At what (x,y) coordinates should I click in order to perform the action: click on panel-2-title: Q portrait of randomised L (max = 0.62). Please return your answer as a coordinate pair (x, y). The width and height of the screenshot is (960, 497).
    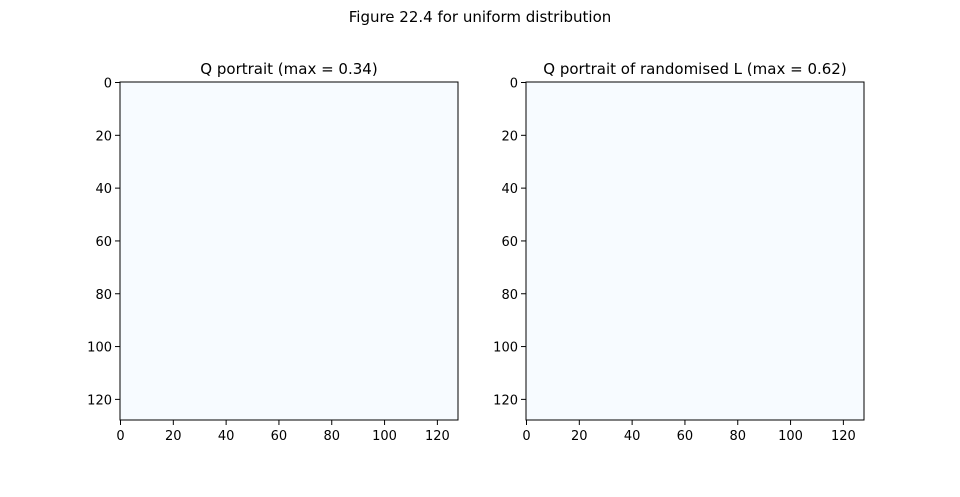
    Looking at the image, I should click on (694, 69).